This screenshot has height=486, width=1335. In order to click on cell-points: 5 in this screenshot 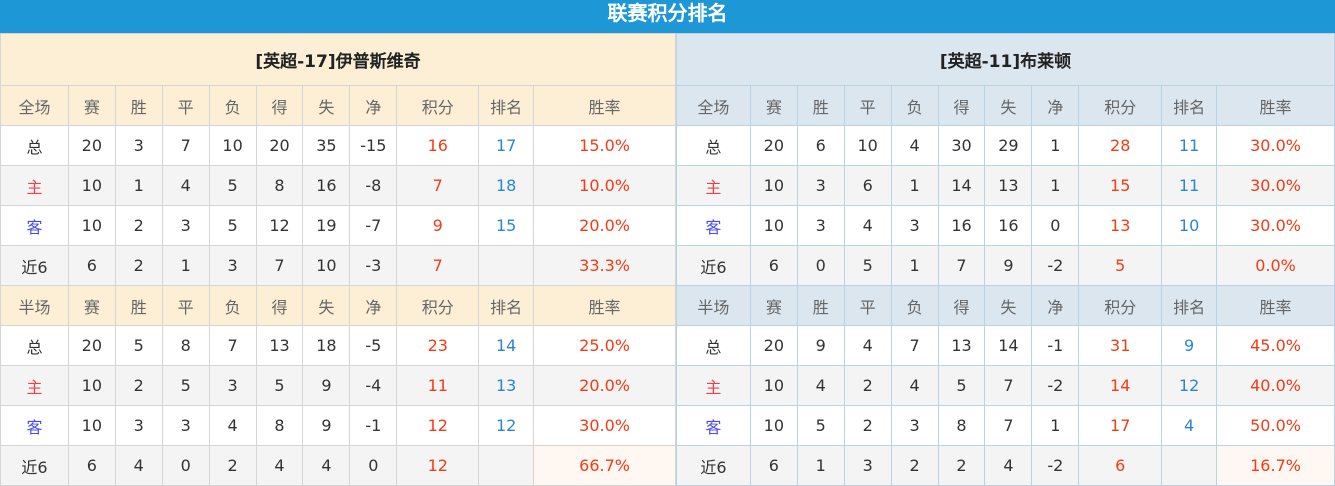, I will do `click(1120, 265)`.